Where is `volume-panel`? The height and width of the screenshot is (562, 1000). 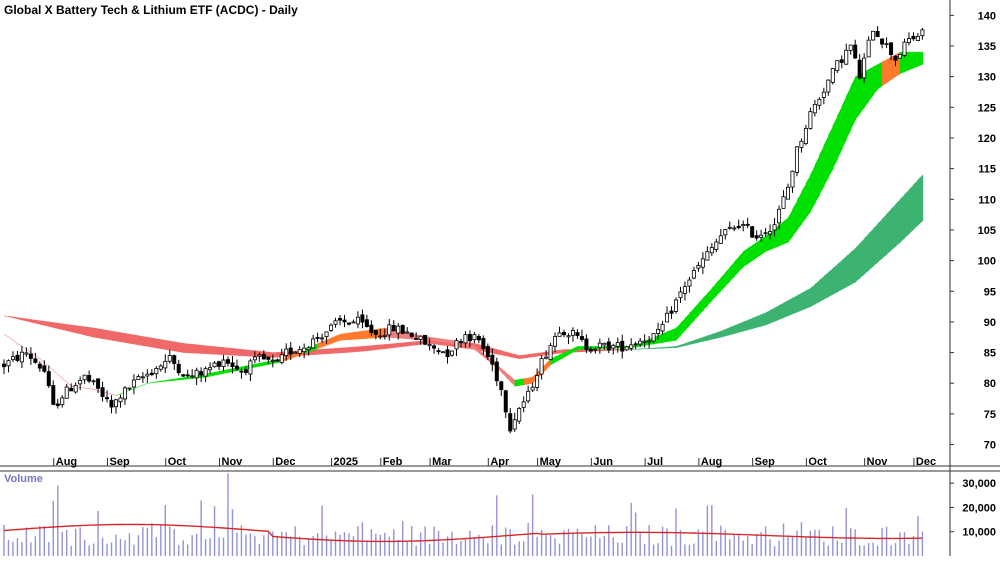
volume-panel is located at coordinates (463, 514).